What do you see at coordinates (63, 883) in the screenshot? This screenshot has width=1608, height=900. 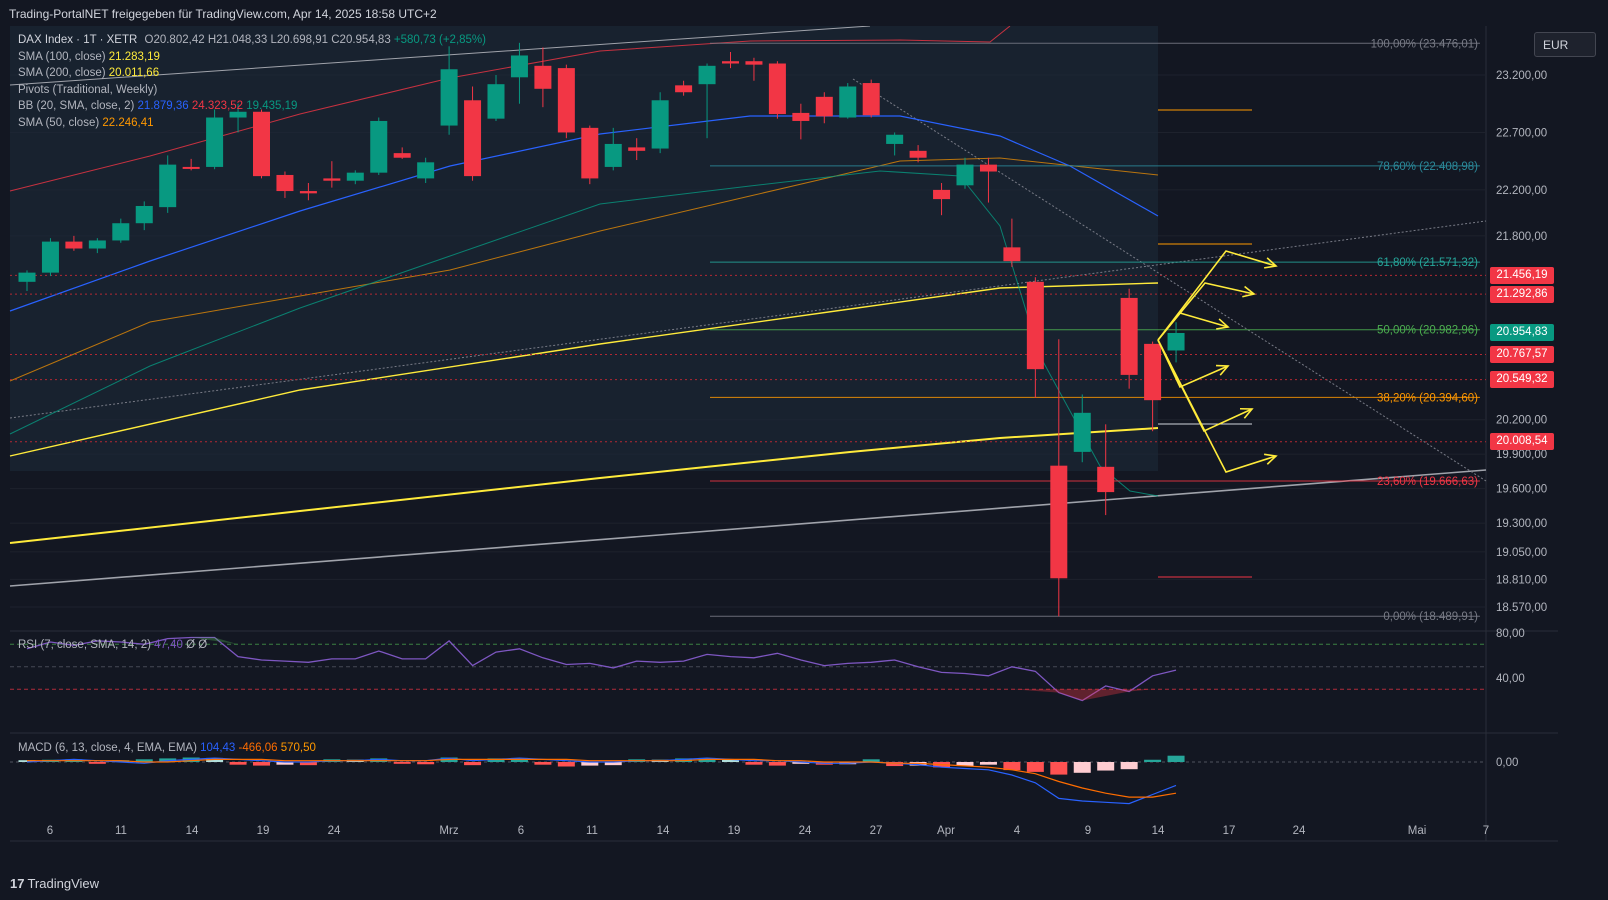 I see `tradingview-brand: TradingView` at bounding box center [63, 883].